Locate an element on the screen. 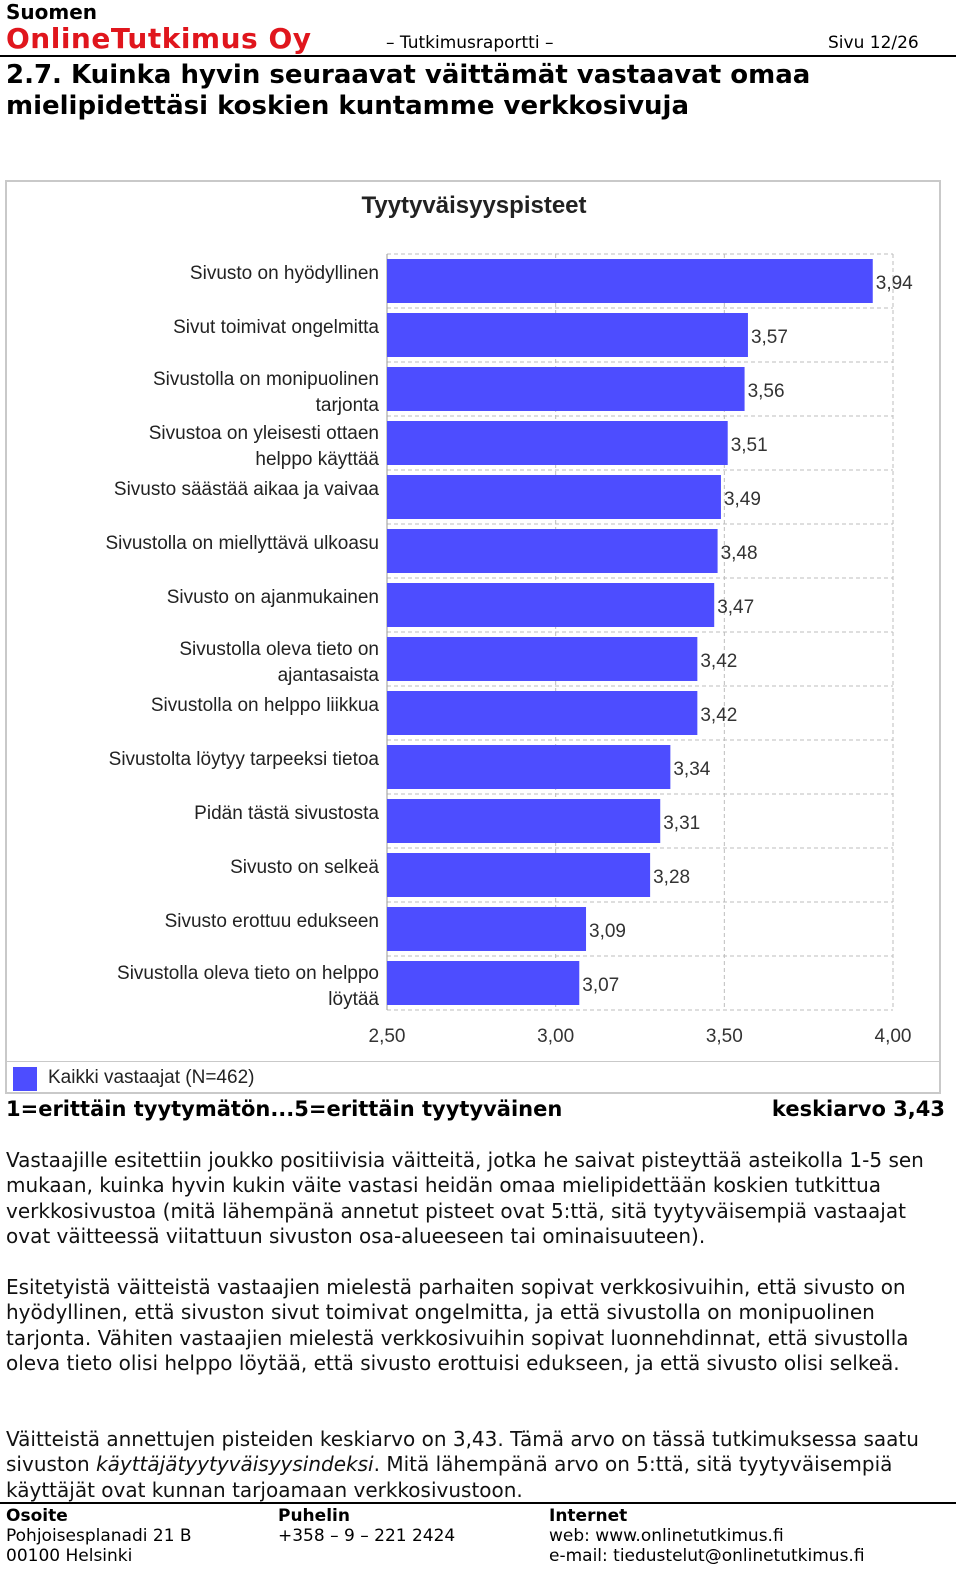 This screenshot has width=960, height=1576. value-label: 3,07 is located at coordinates (600, 985).